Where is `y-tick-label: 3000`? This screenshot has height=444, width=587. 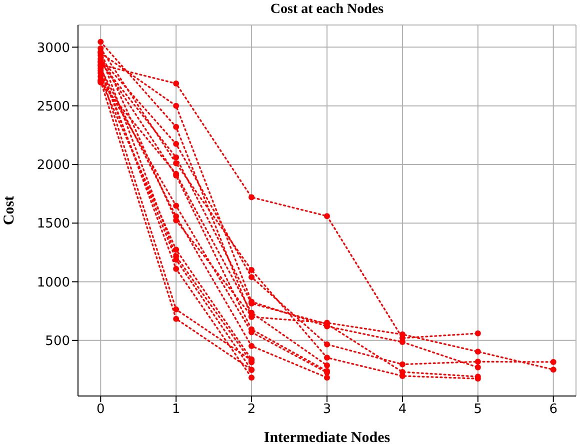 y-tick-label: 3000 is located at coordinates (53, 48).